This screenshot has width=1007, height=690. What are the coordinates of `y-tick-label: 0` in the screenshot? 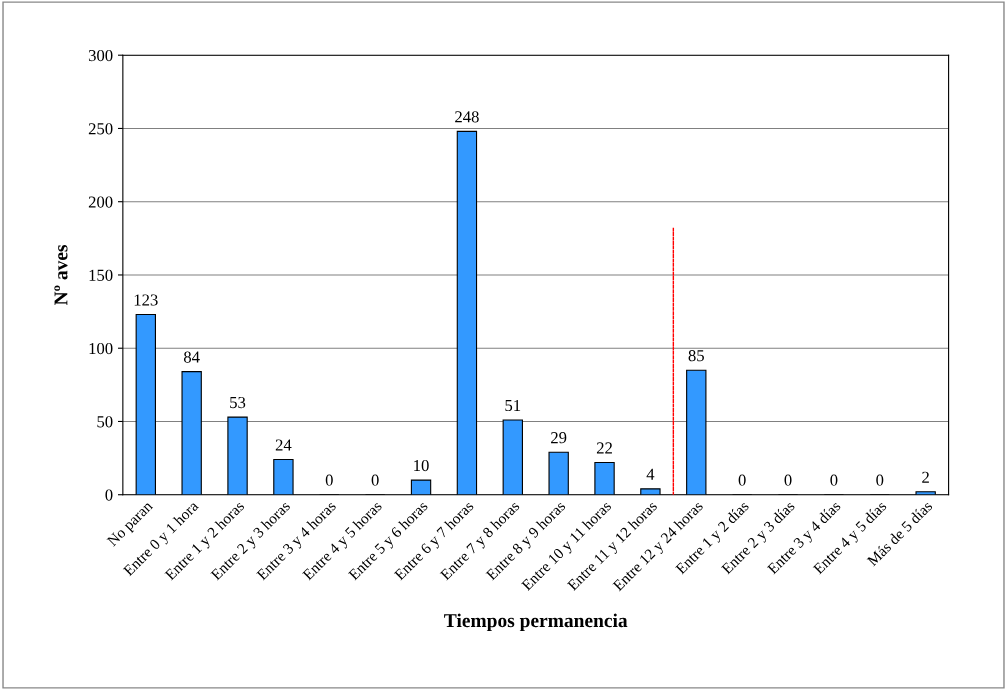 It's located at (109, 495).